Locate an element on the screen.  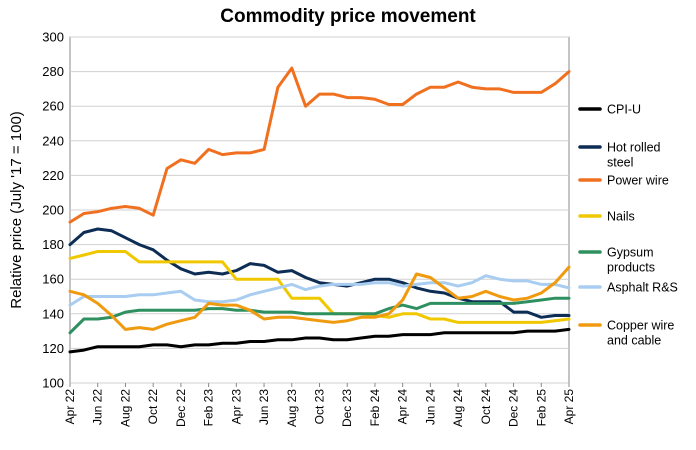
series-line-copper-wire-and-cable is located at coordinates (319, 298).